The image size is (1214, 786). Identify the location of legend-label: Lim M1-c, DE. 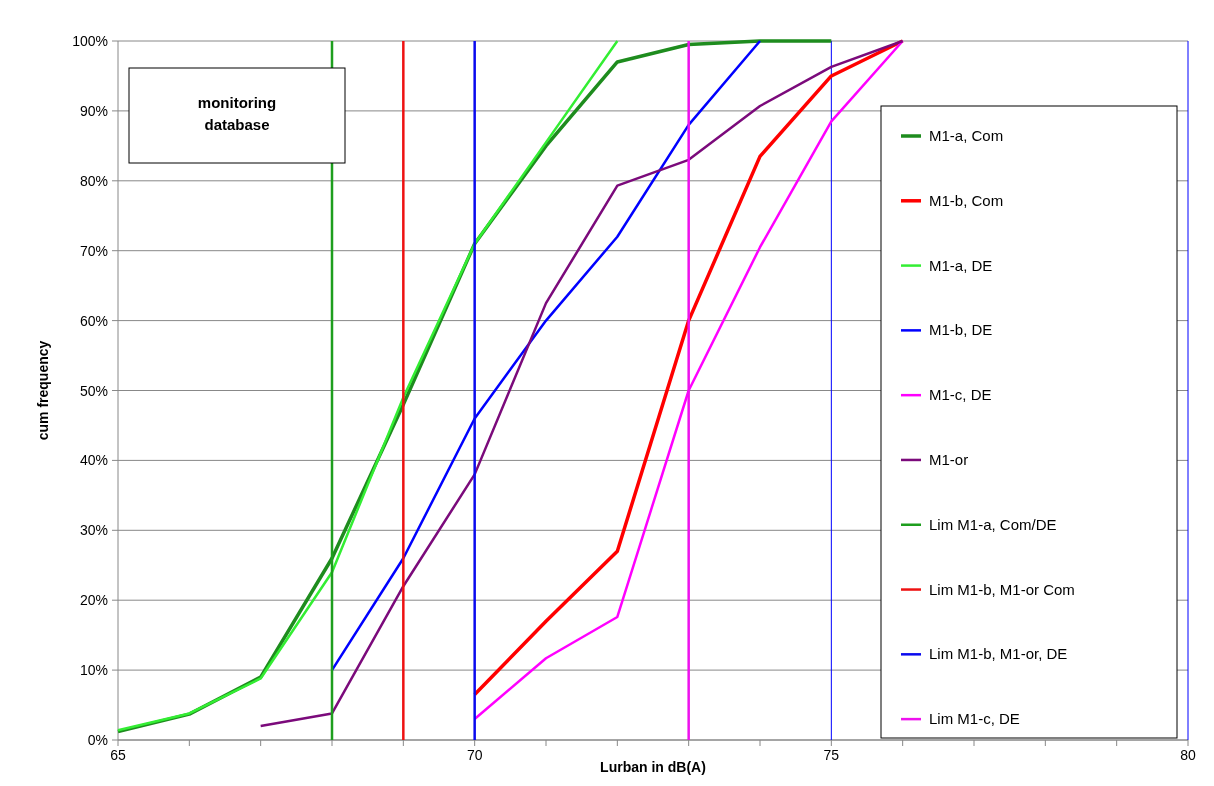
(974, 719).